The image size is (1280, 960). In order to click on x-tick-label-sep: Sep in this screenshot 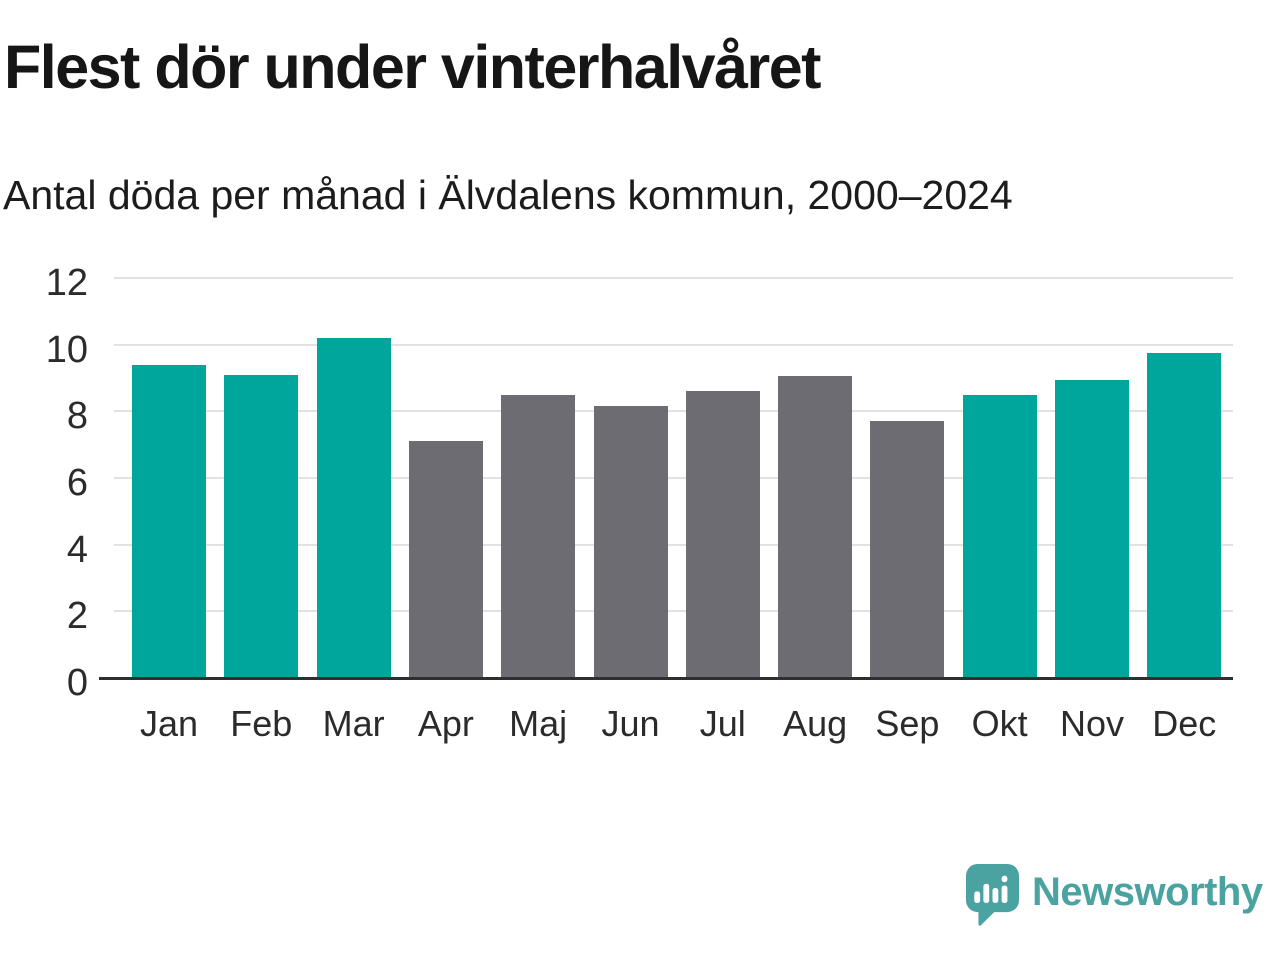, I will do `click(907, 723)`.